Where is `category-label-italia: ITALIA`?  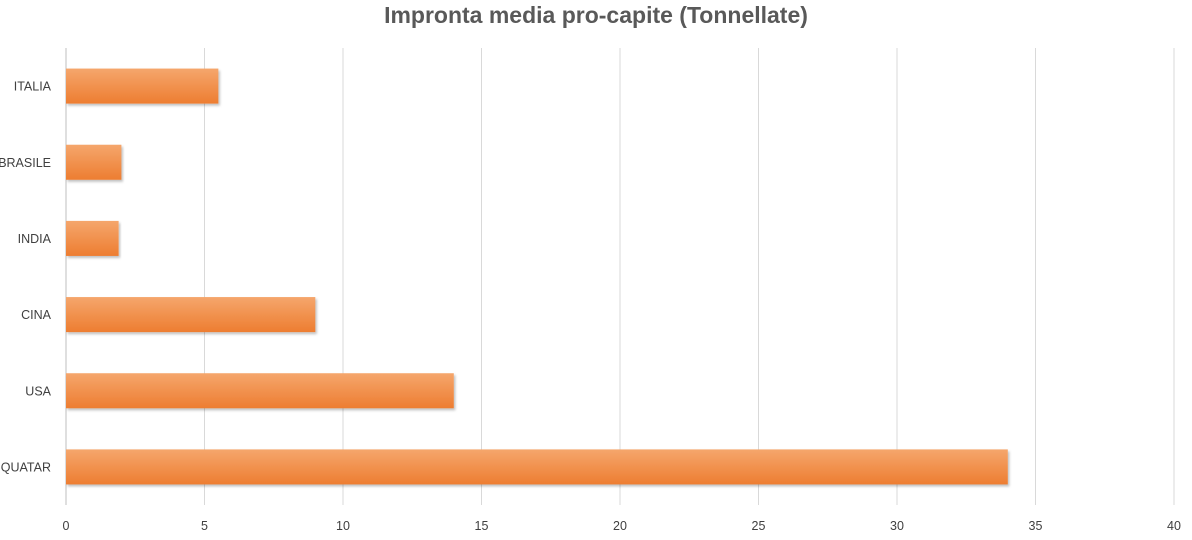 category-label-italia: ITALIA is located at coordinates (33, 87).